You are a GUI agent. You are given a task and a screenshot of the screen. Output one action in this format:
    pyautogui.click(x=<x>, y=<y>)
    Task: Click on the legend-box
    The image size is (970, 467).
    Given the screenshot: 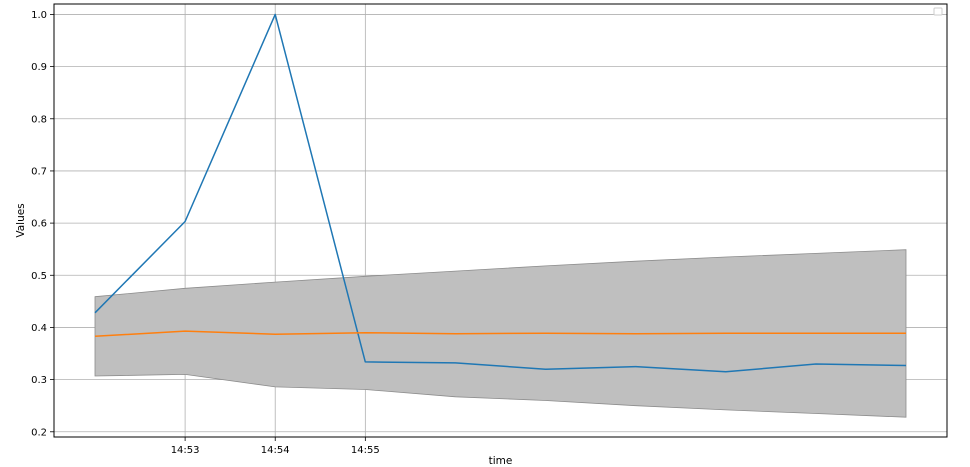 What is the action you would take?
    pyautogui.click(x=938, y=11)
    